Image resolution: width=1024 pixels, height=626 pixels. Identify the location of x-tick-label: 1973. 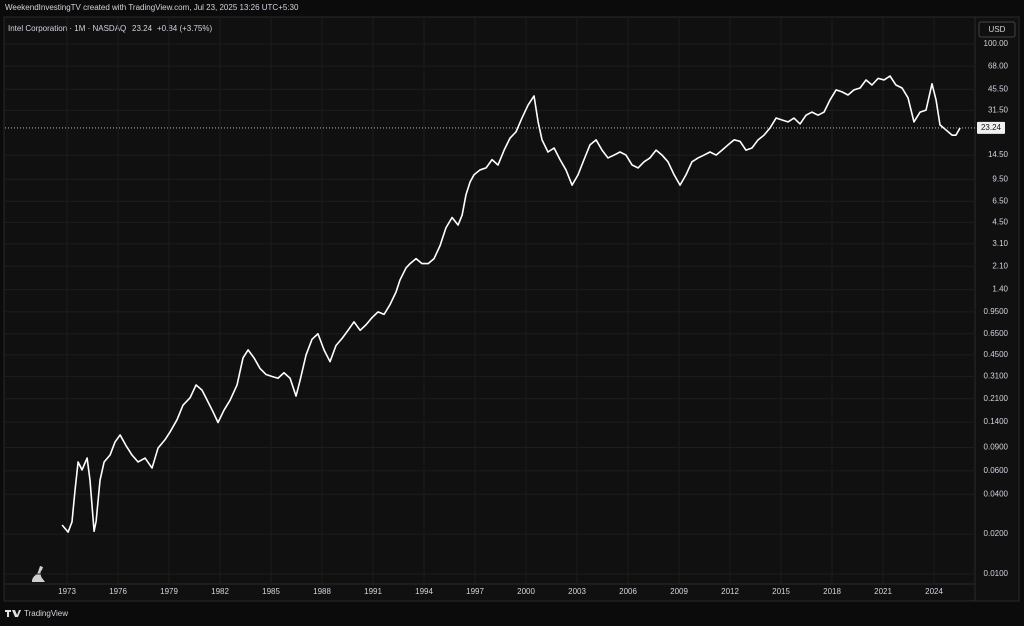
(67, 591).